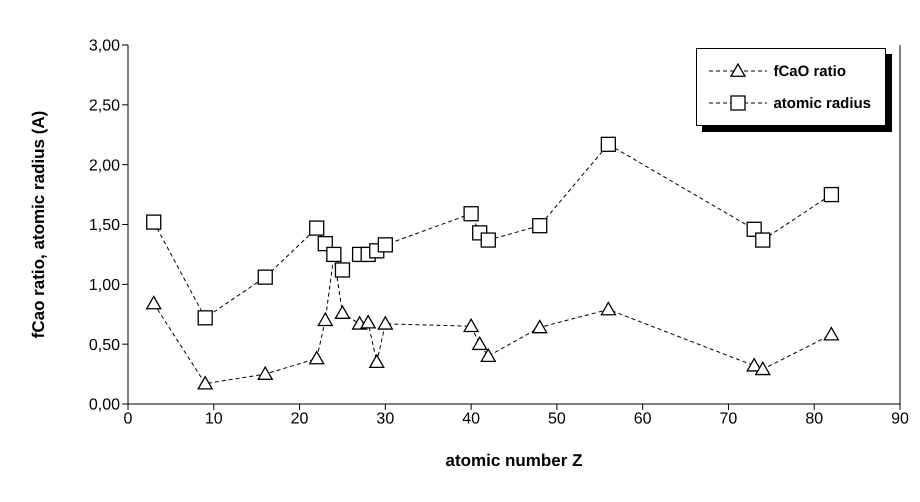 The image size is (920, 502). I want to click on x-tick-label: 30, so click(385, 419).